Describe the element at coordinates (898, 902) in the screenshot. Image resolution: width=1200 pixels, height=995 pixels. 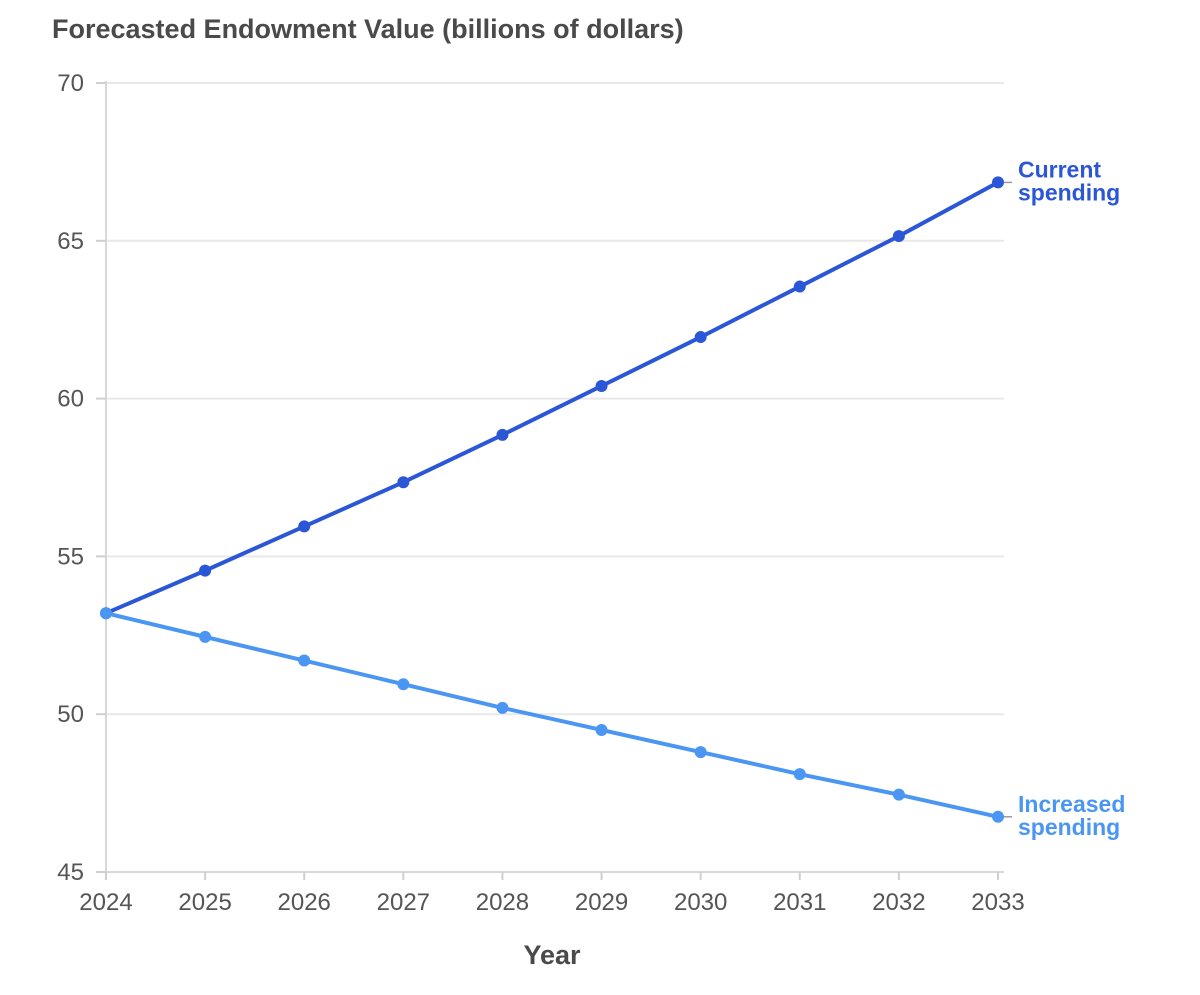
I see `x-tick-label-2032: 2032` at that location.